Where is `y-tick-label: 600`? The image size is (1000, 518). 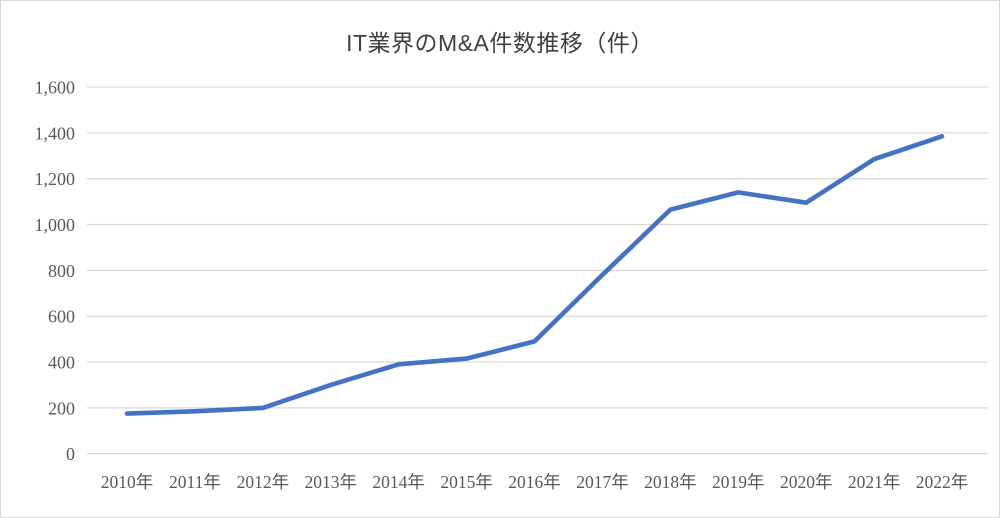 y-tick-label: 600 is located at coordinates (61, 317).